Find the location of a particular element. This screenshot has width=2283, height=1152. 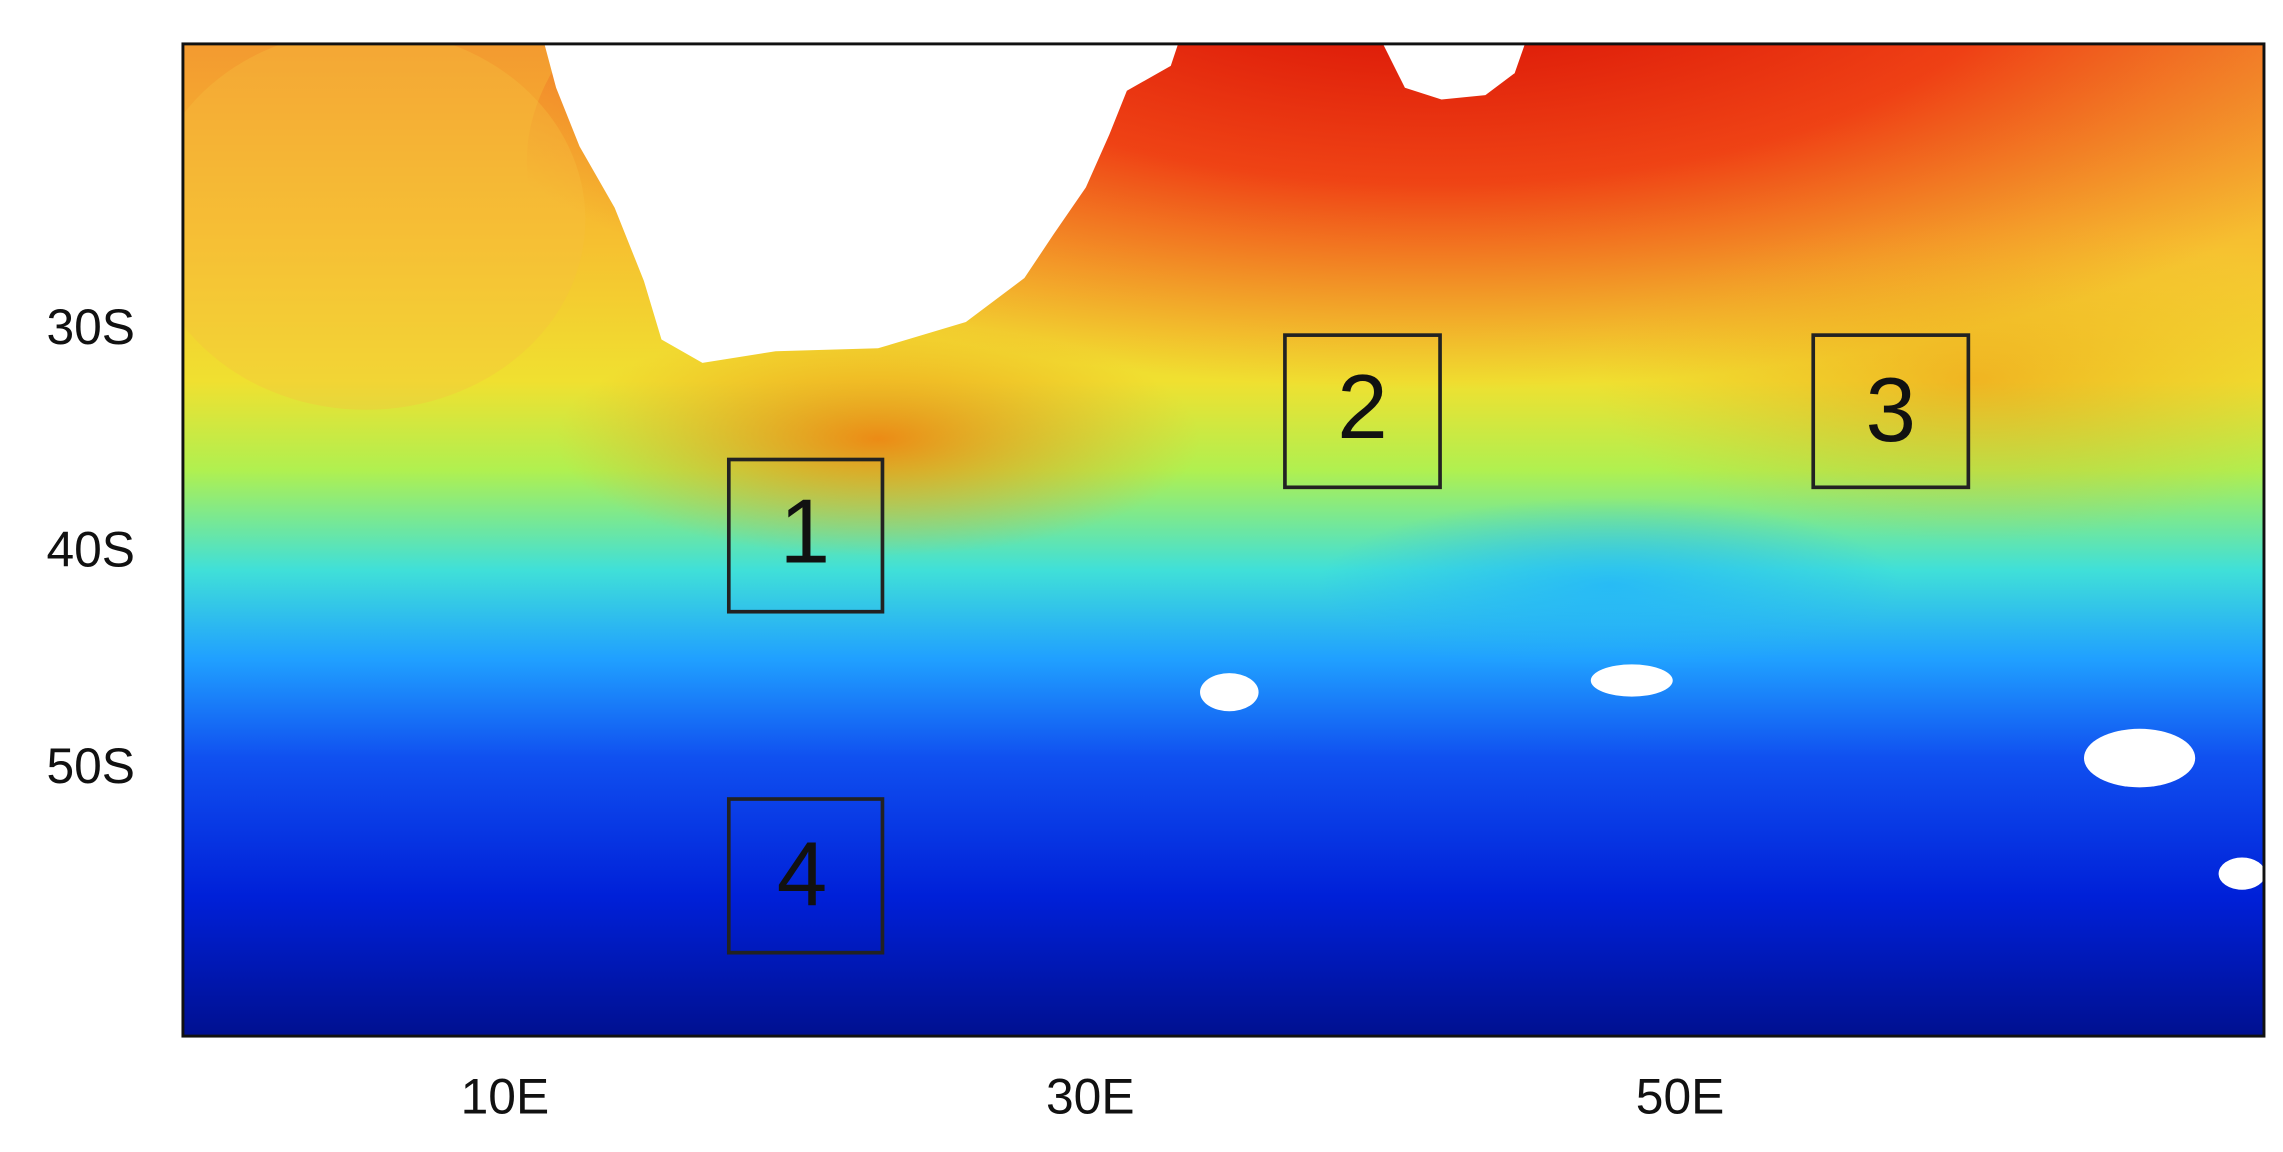

region-box: 4 is located at coordinates (805, 876).